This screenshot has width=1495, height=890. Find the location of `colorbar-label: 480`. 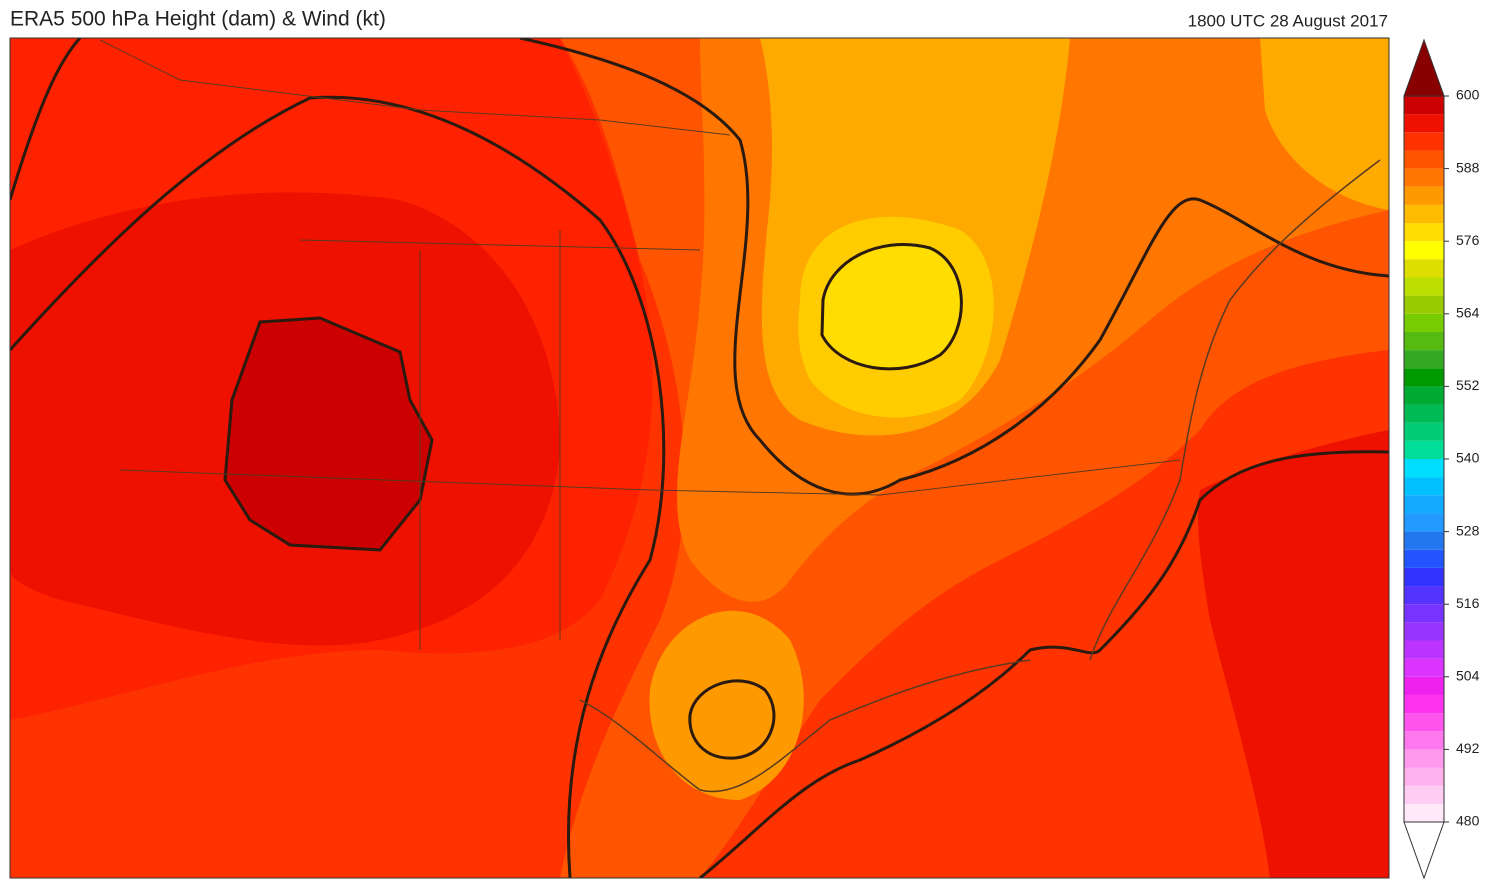

colorbar-label: 480 is located at coordinates (1468, 821).